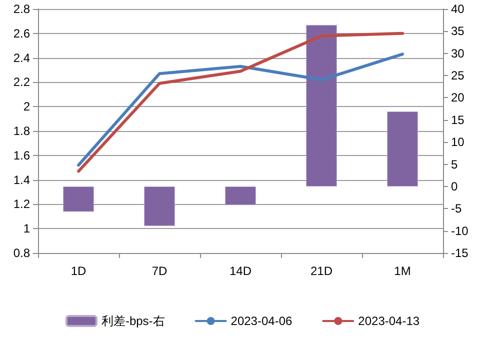  What do you see at coordinates (26, 107) in the screenshot?
I see `y-tick-label: 2` at bounding box center [26, 107].